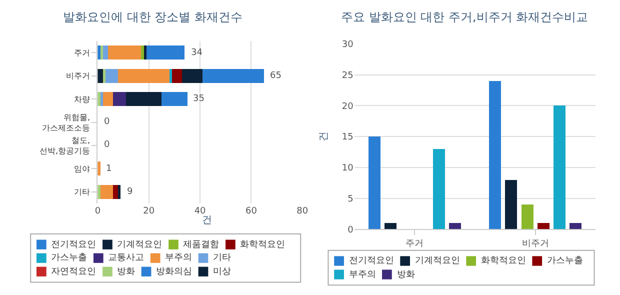  Describe the element at coordinates (324, 136) in the screenshot. I see `y-axis-title: 건` at that location.